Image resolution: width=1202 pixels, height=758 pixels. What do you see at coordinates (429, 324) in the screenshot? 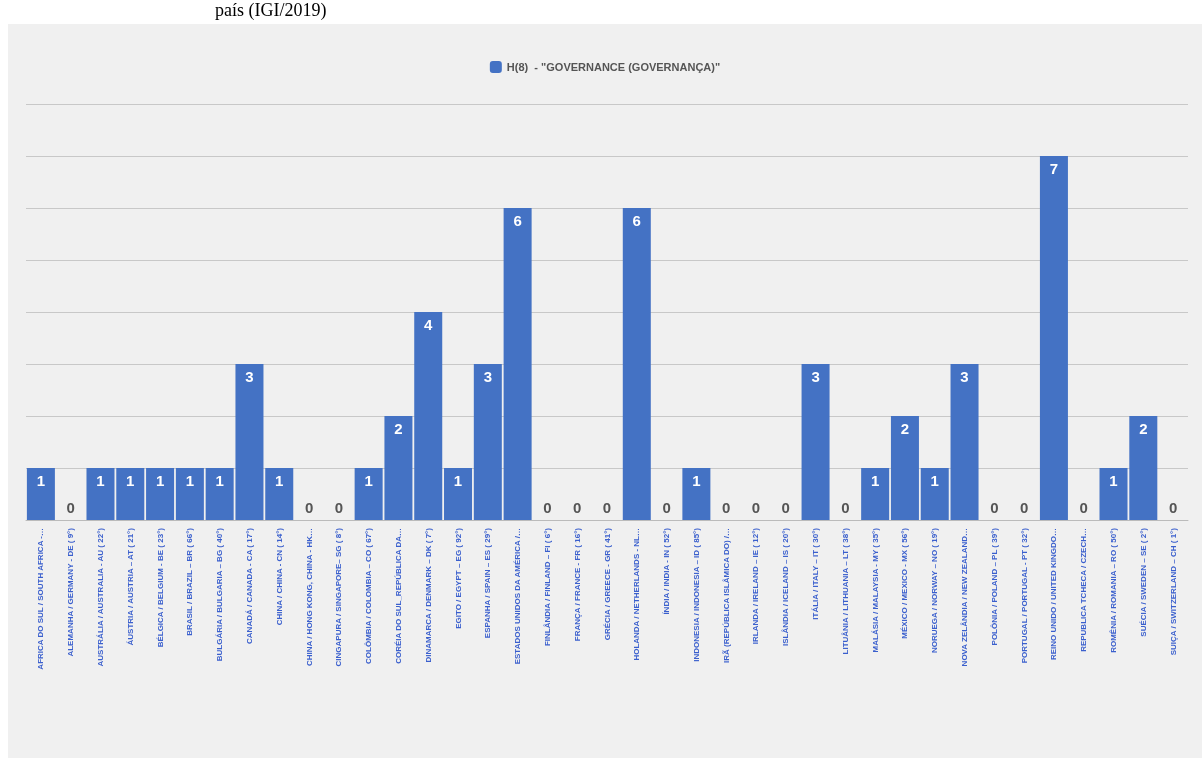
I see `data-label: 4` at bounding box center [429, 324].